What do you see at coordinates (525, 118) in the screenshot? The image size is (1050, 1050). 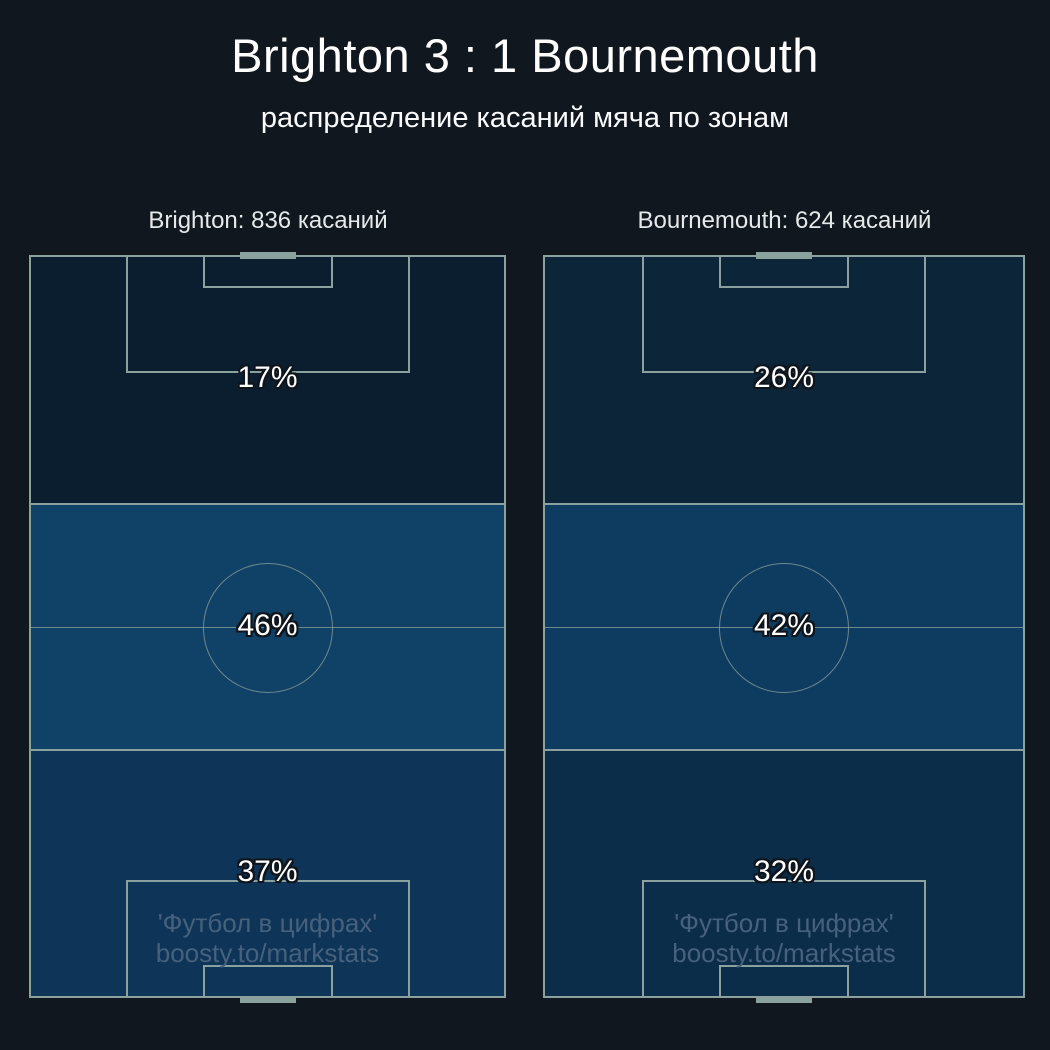 I see `figure-subtitle: распределение касаний мяча по зонам` at bounding box center [525, 118].